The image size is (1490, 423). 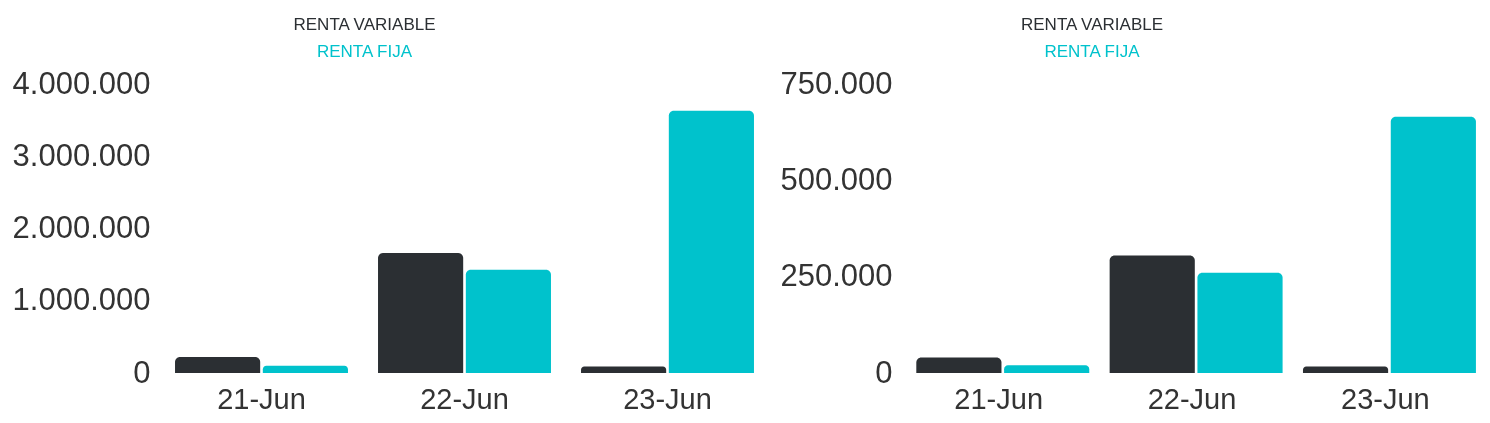 What do you see at coordinates (81, 227) in the screenshot?
I see `y-tick-label: 2.000.000` at bounding box center [81, 227].